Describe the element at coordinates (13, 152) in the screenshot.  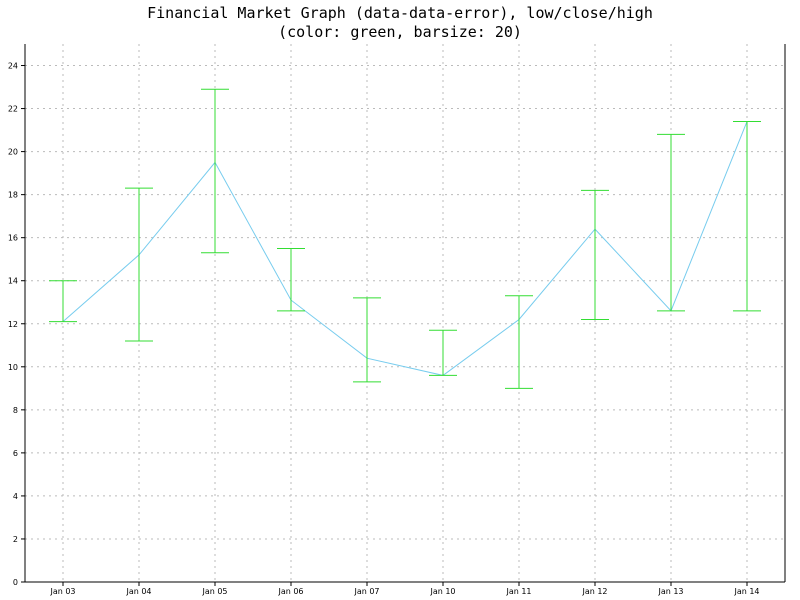
I see `y-tick-label: 20` at that location.